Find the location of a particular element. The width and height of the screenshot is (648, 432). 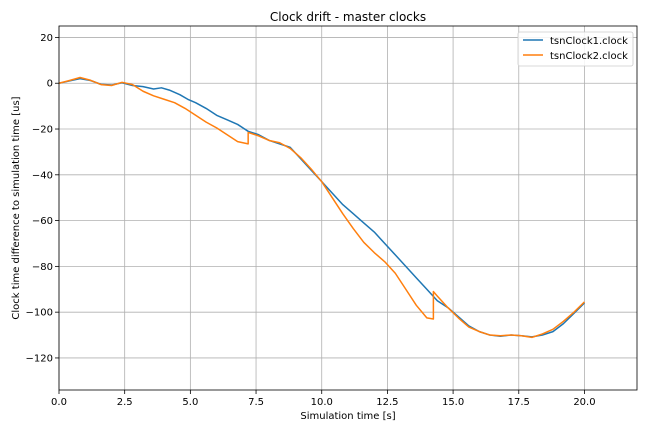

x-tick-label: 17.5 is located at coordinates (519, 402).